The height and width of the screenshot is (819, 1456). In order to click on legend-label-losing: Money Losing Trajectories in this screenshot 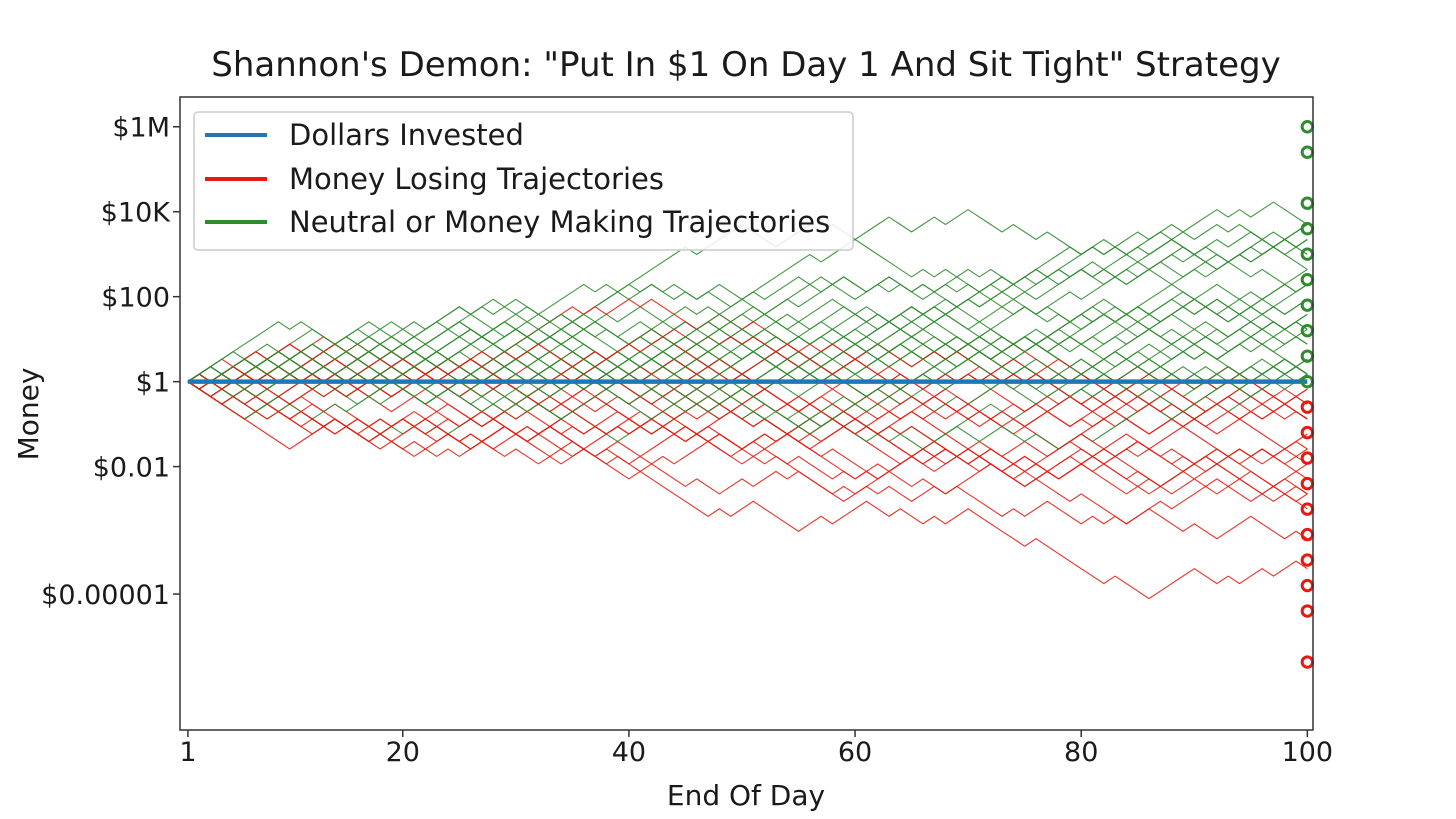, I will do `click(476, 179)`.